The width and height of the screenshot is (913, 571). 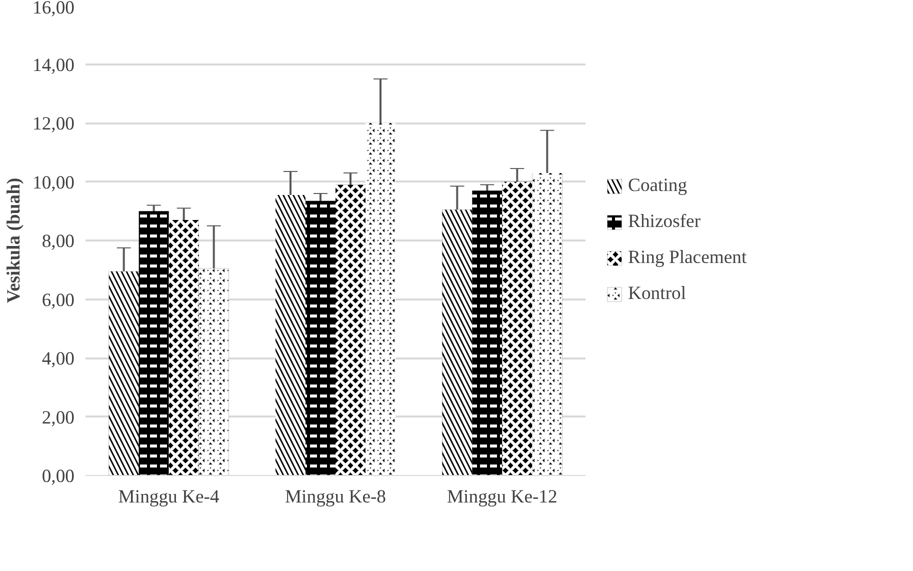 What do you see at coordinates (53, 124) in the screenshot?
I see `y-tick-label: 12,00` at bounding box center [53, 124].